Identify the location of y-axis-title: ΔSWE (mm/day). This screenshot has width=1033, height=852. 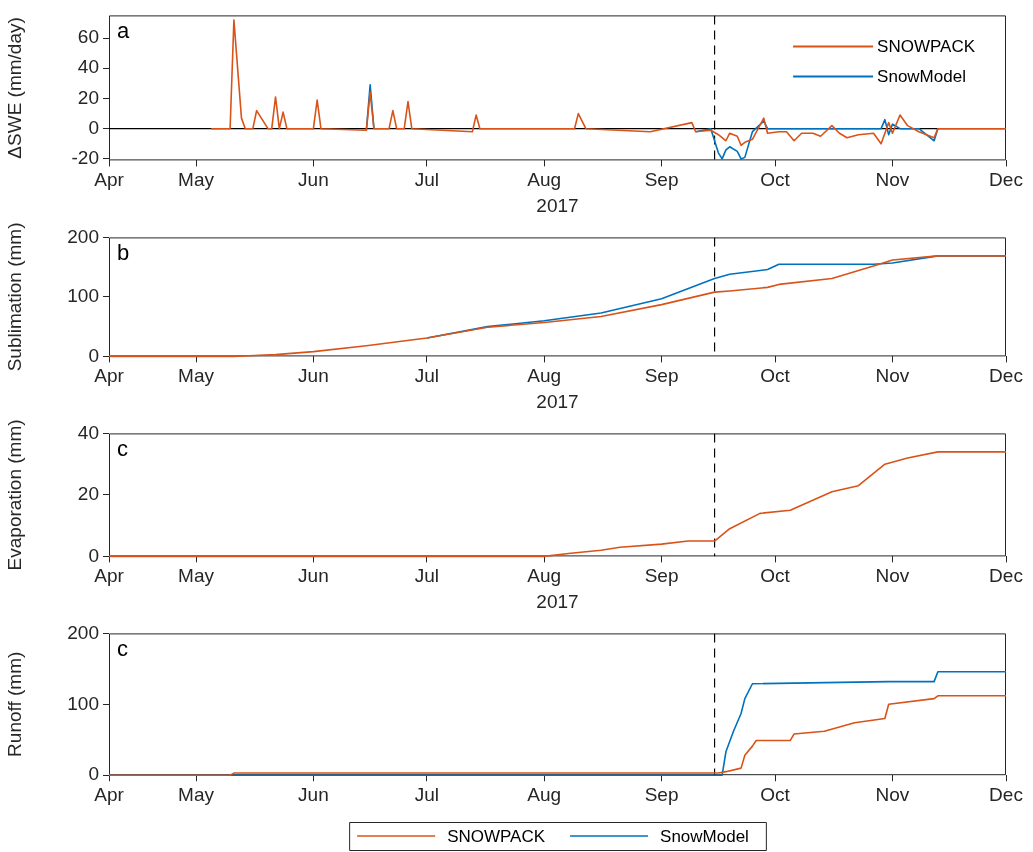
(14, 88).